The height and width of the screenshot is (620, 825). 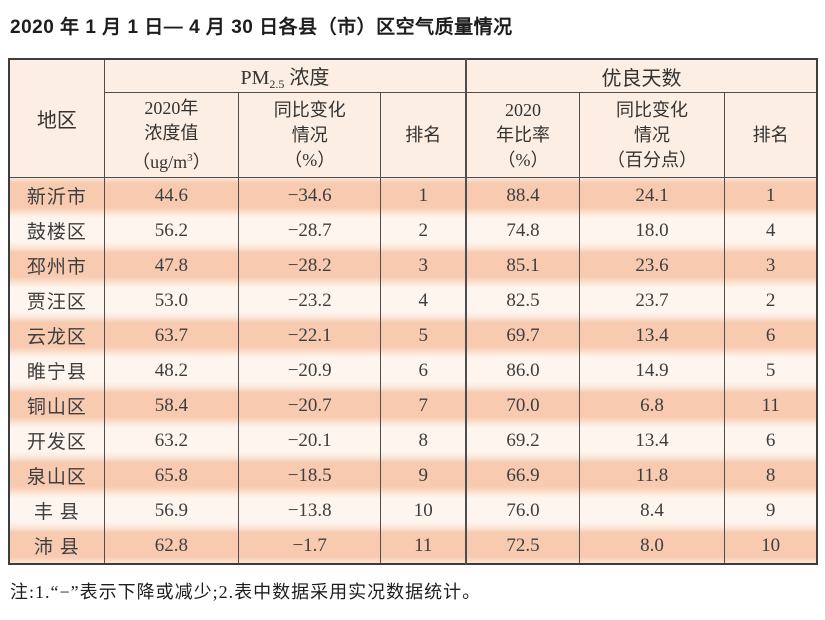 What do you see at coordinates (310, 335) in the screenshot?
I see `cell-pm_change: −22.1` at bounding box center [310, 335].